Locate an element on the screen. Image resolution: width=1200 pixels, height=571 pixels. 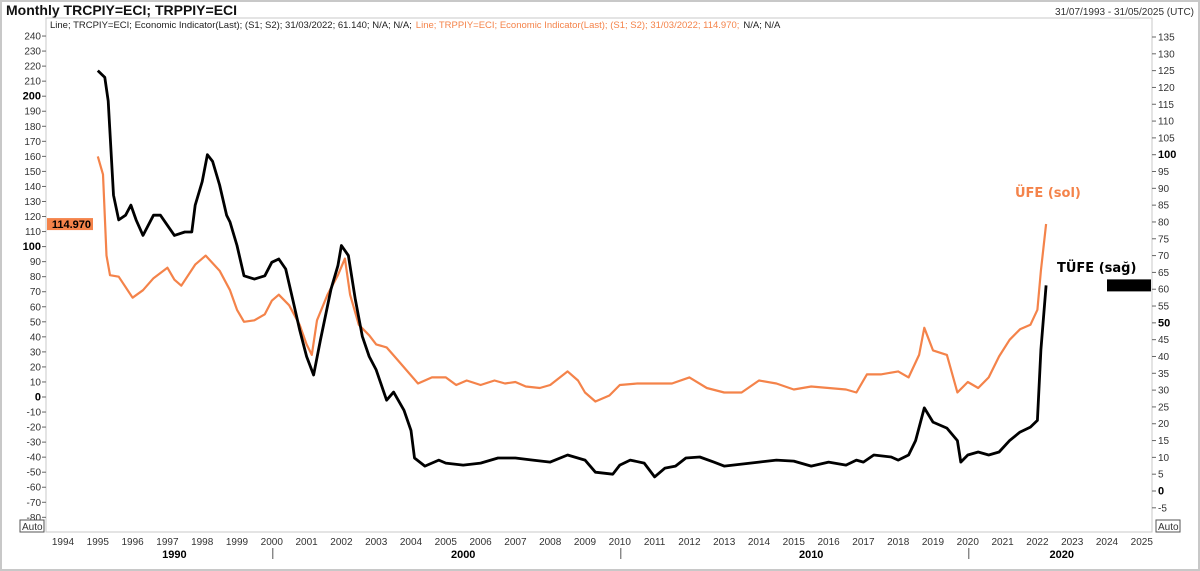
left-tick-label: -80 is located at coordinates (34, 518).